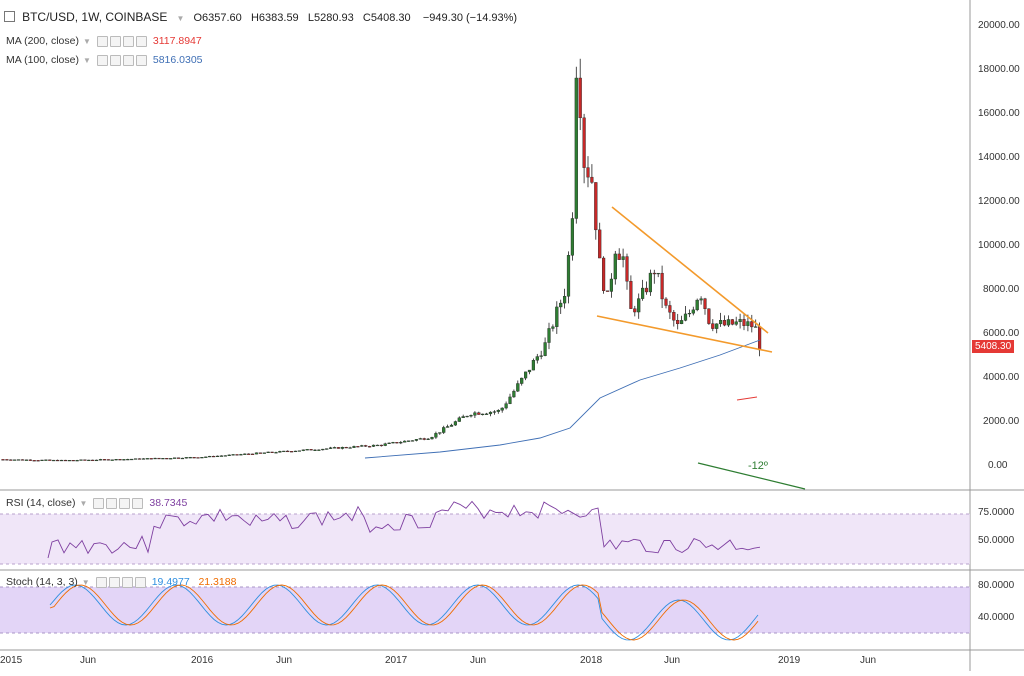 The image size is (1024, 676). I want to click on rsi-legend: RSI (14, close) ▼ 38.7345, so click(96, 503).